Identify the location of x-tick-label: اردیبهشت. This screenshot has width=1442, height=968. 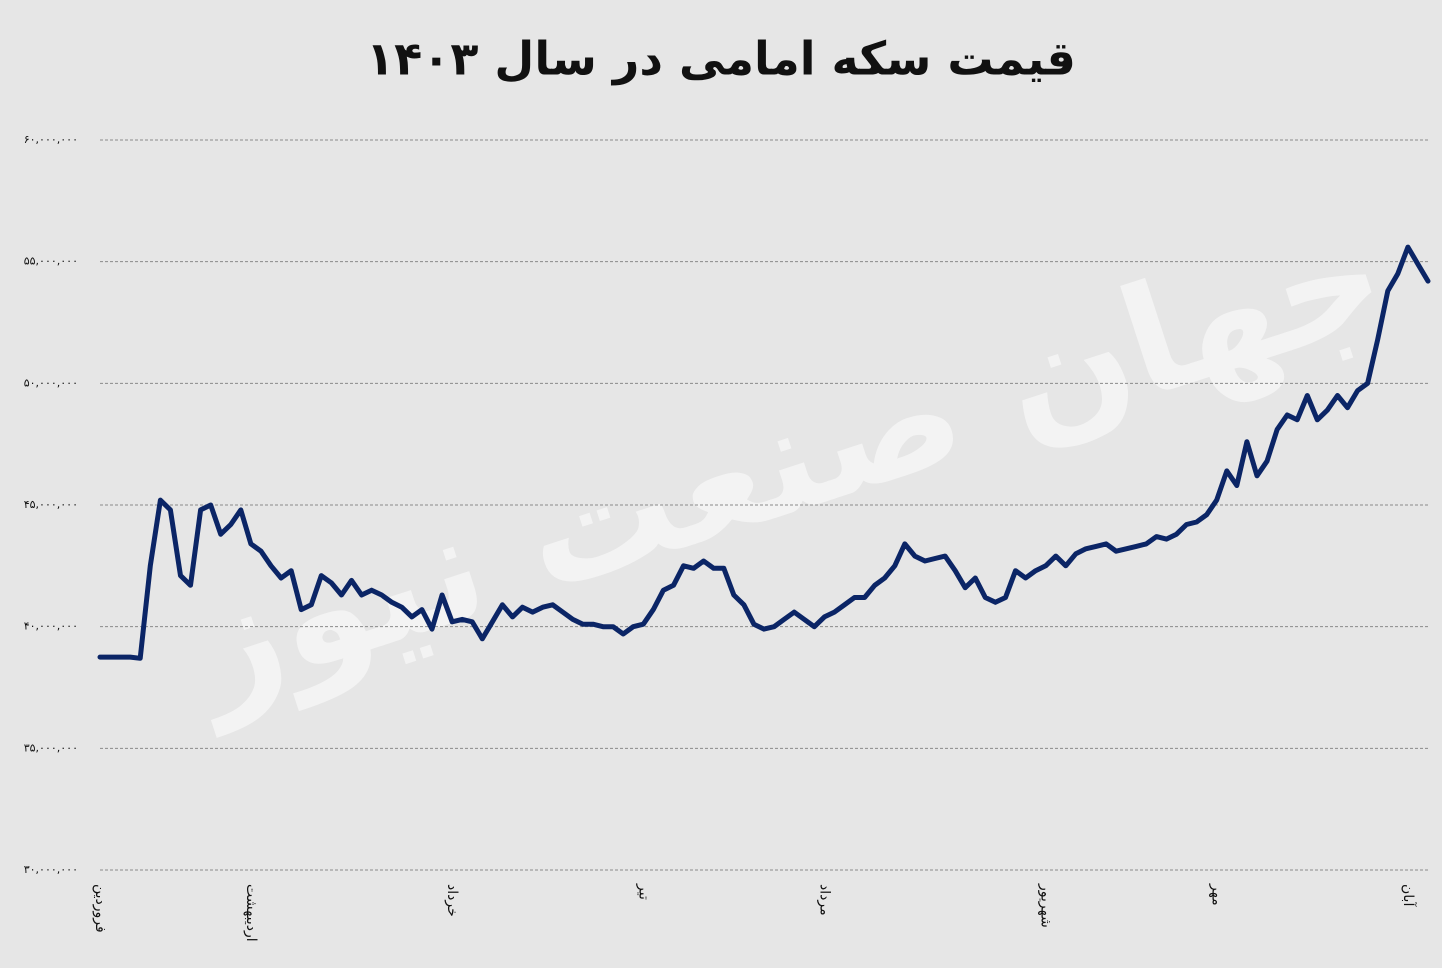
(251, 913).